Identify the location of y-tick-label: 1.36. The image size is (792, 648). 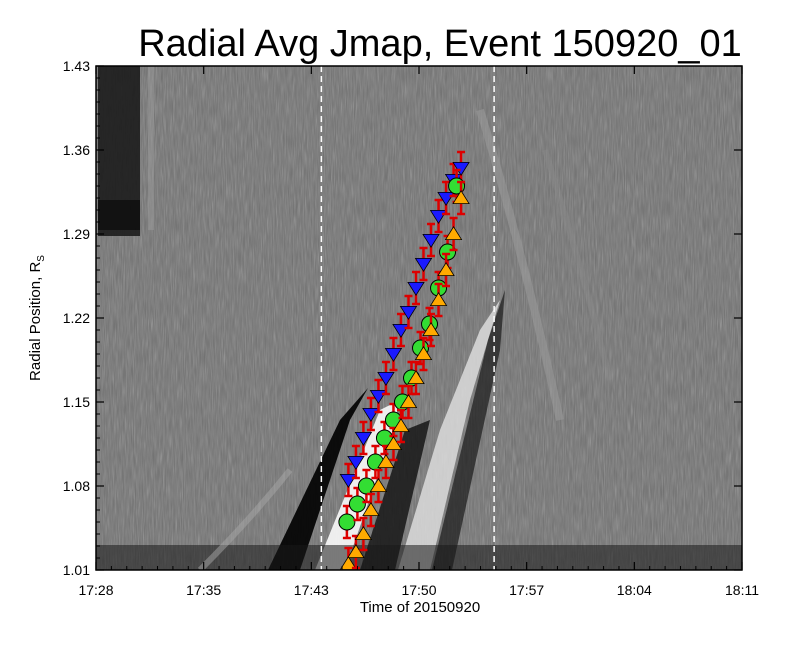
(76, 150).